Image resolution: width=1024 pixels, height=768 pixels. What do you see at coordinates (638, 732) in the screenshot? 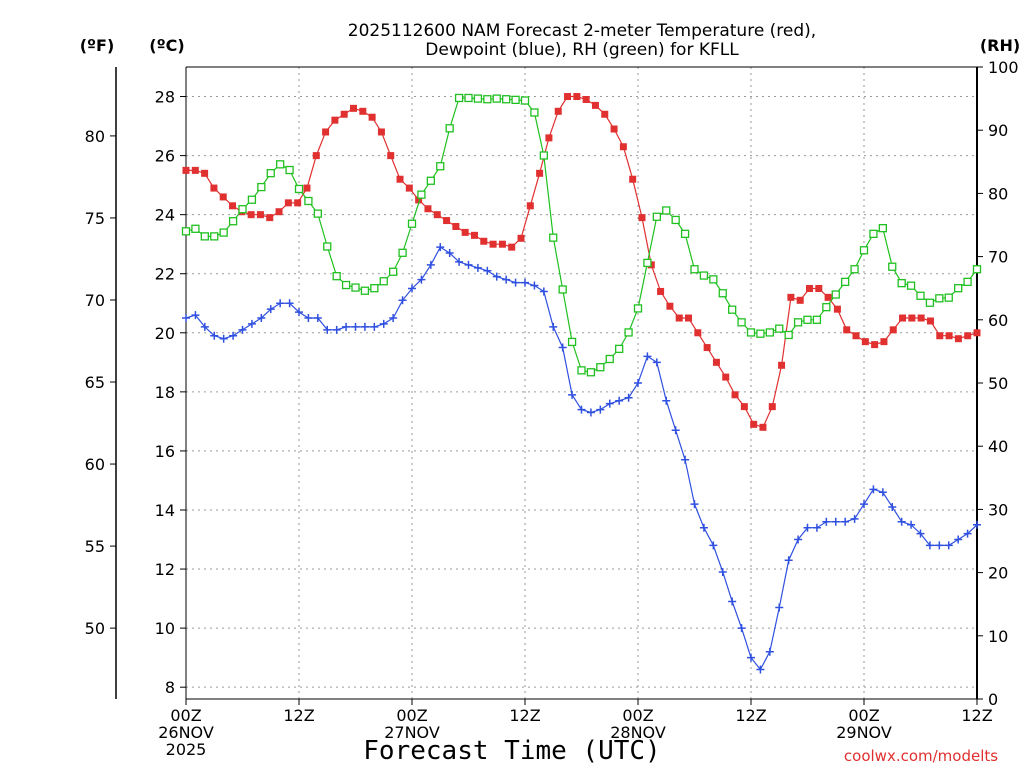
I see `x-tick-label: 28NOV` at bounding box center [638, 732].